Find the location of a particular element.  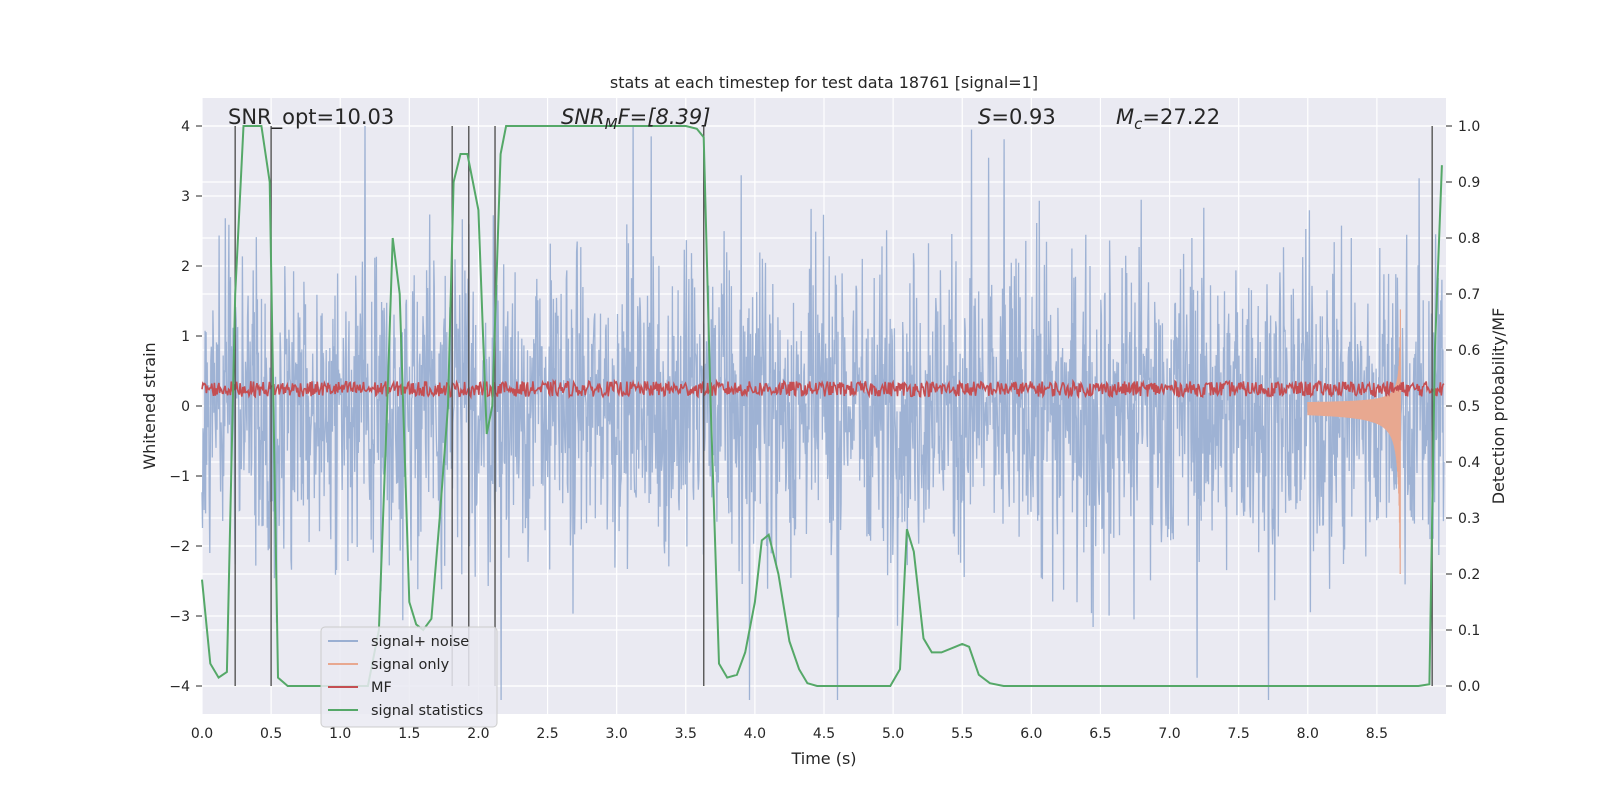

y-left-tick-label: −4 is located at coordinates (179, 687).